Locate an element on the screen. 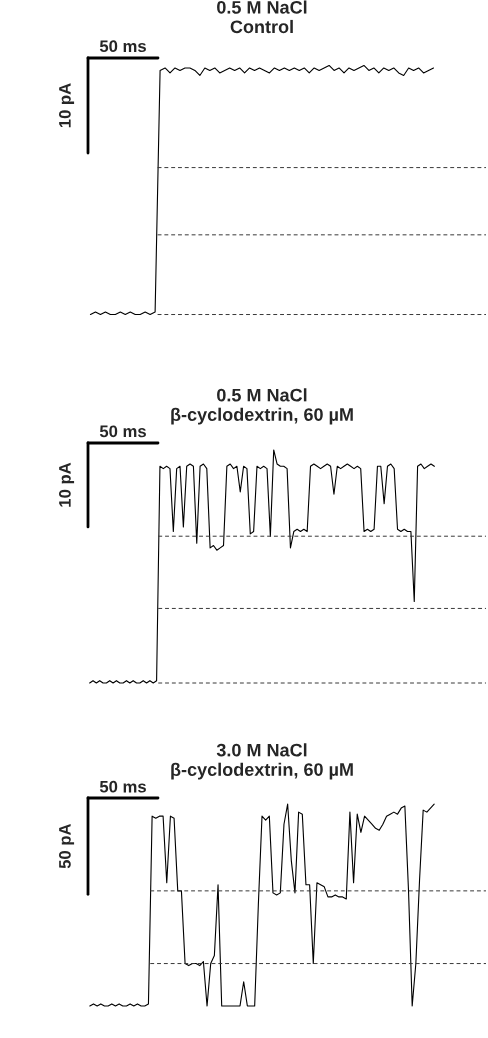  chart-title: 0.5 M NaCl β-cyclodextrin, 60 µM is located at coordinates (262, 406).